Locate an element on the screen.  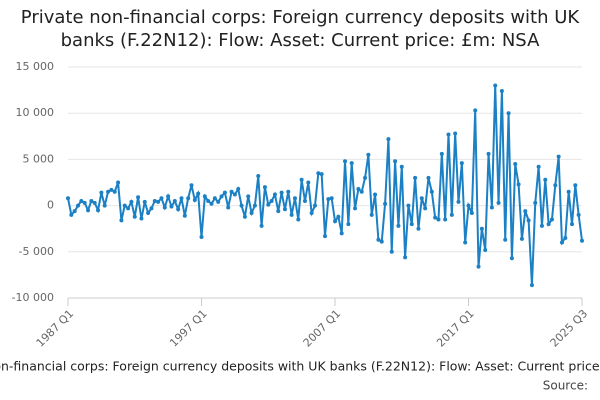
x-tick-label: 2007 Q1 is located at coordinates (322, 328).